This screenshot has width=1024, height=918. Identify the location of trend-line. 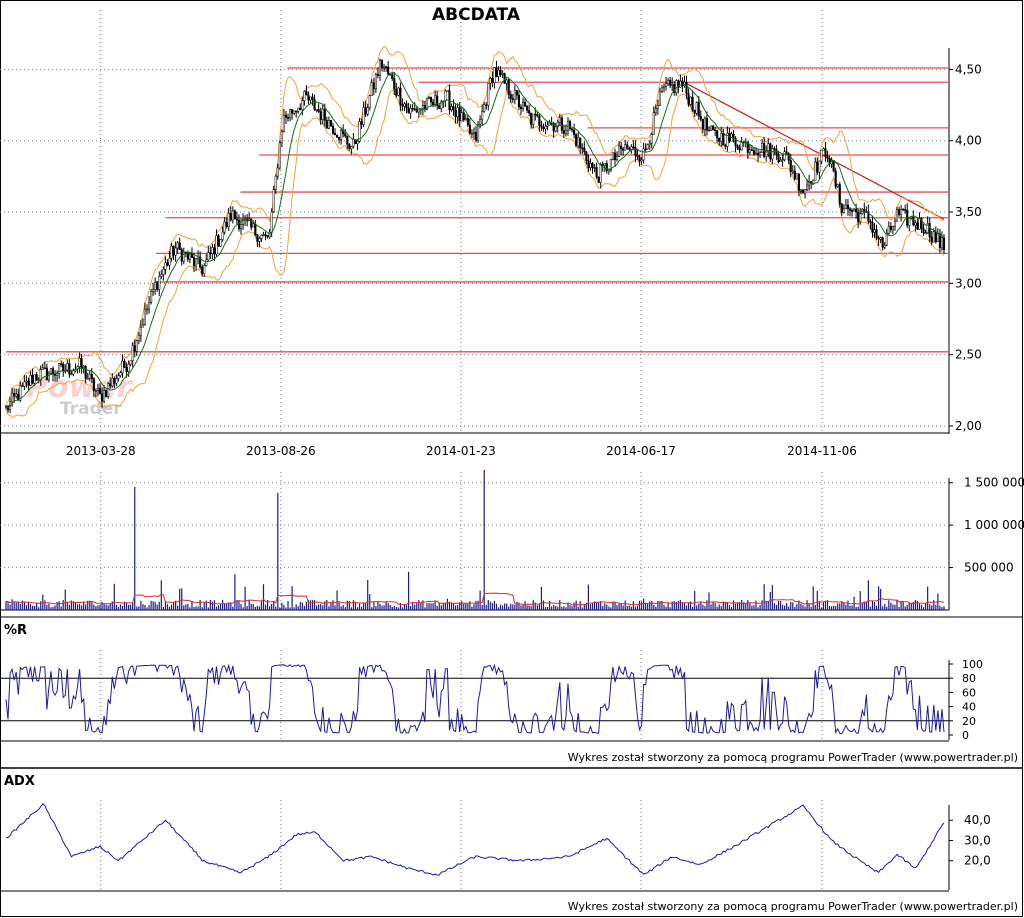
(813, 150).